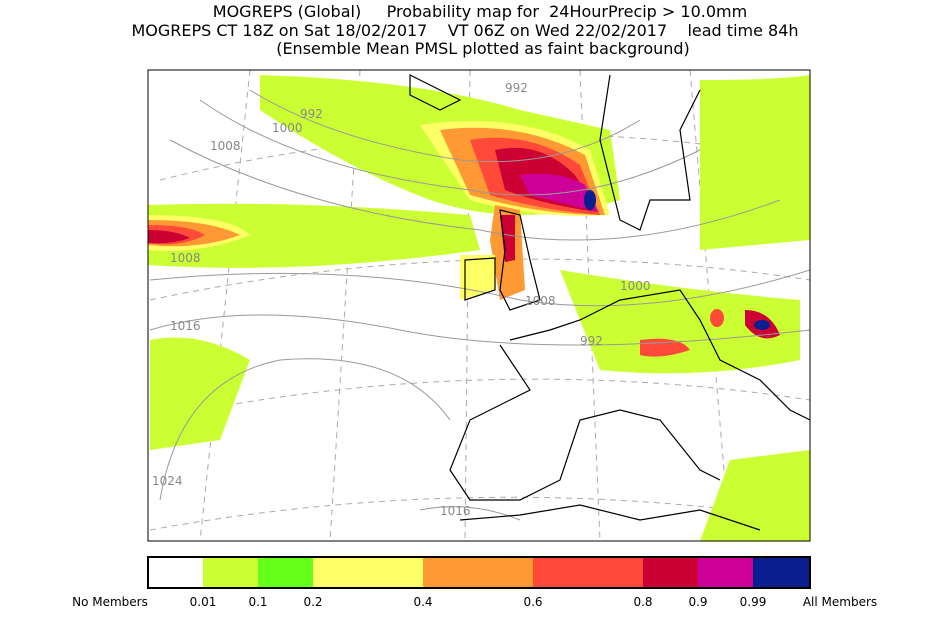 This screenshot has width=950, height=625. Describe the element at coordinates (697, 602) in the screenshot. I see `legend-label: 0.9` at that location.